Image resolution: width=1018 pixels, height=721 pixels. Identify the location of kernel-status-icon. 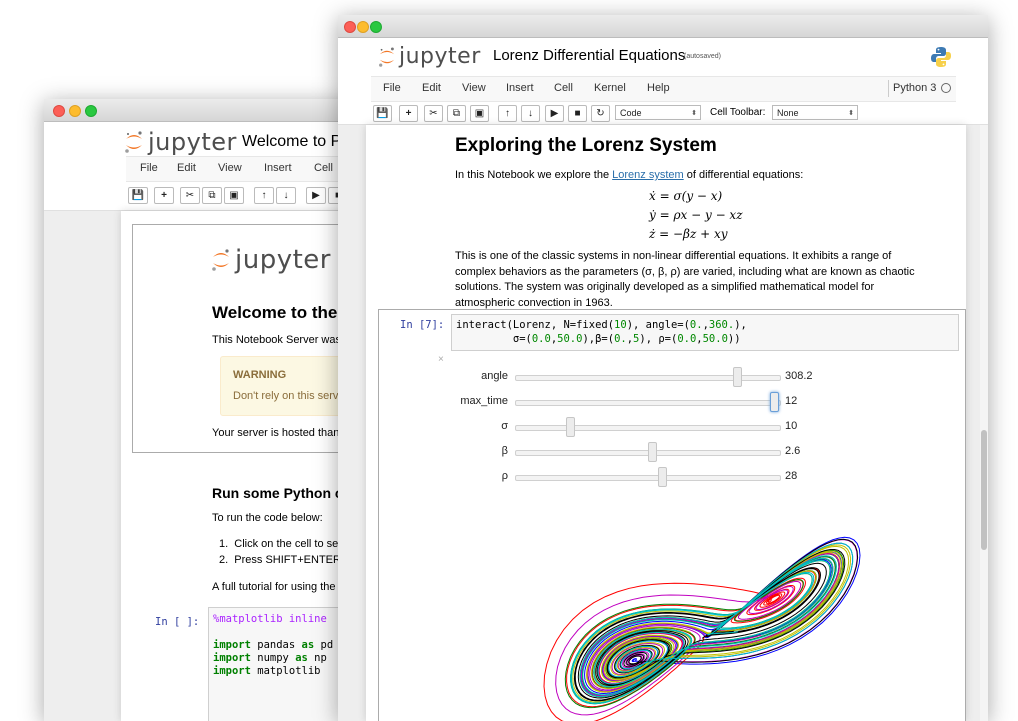
(946, 88).